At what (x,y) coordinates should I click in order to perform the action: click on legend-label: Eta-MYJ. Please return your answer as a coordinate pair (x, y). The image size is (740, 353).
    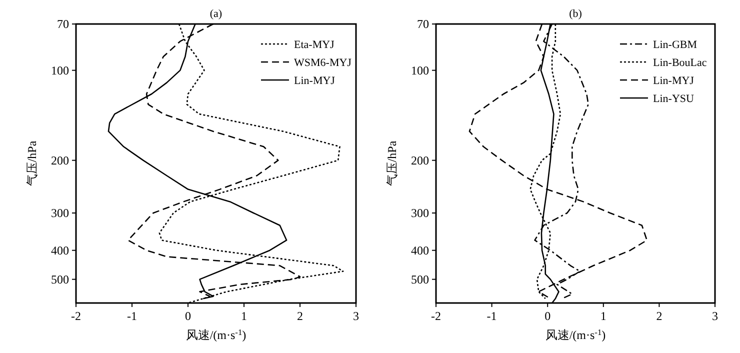
    Looking at the image, I should click on (315, 45).